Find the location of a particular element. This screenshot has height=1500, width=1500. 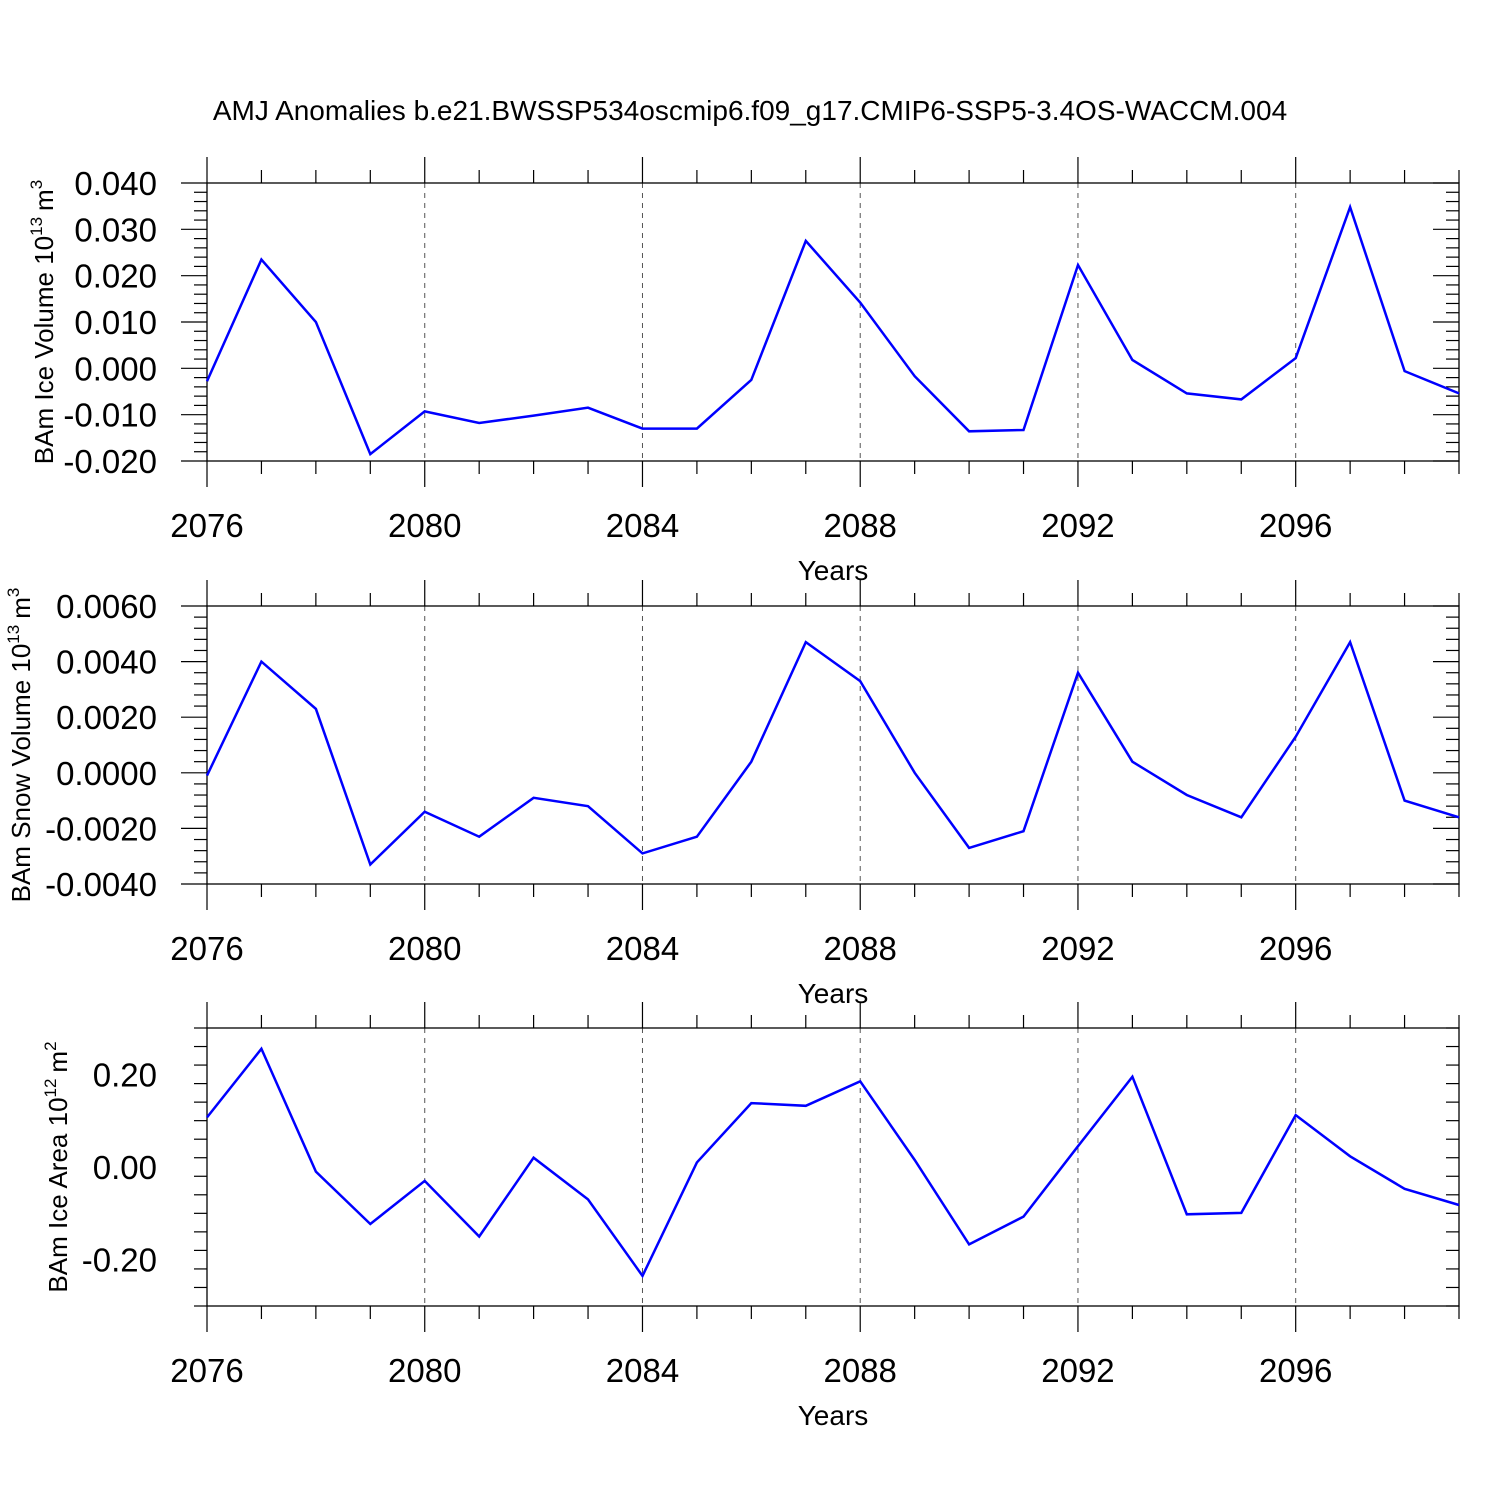

y-tick-label: 0.0020 is located at coordinates (106, 717).